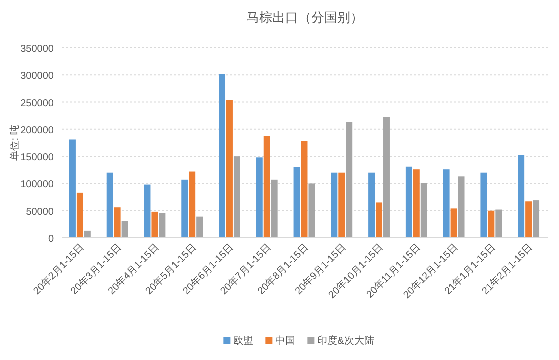 The width and height of the screenshot is (559, 360). Describe the element at coordinates (286, 341) in the screenshot. I see `legend-label: 中国` at that location.